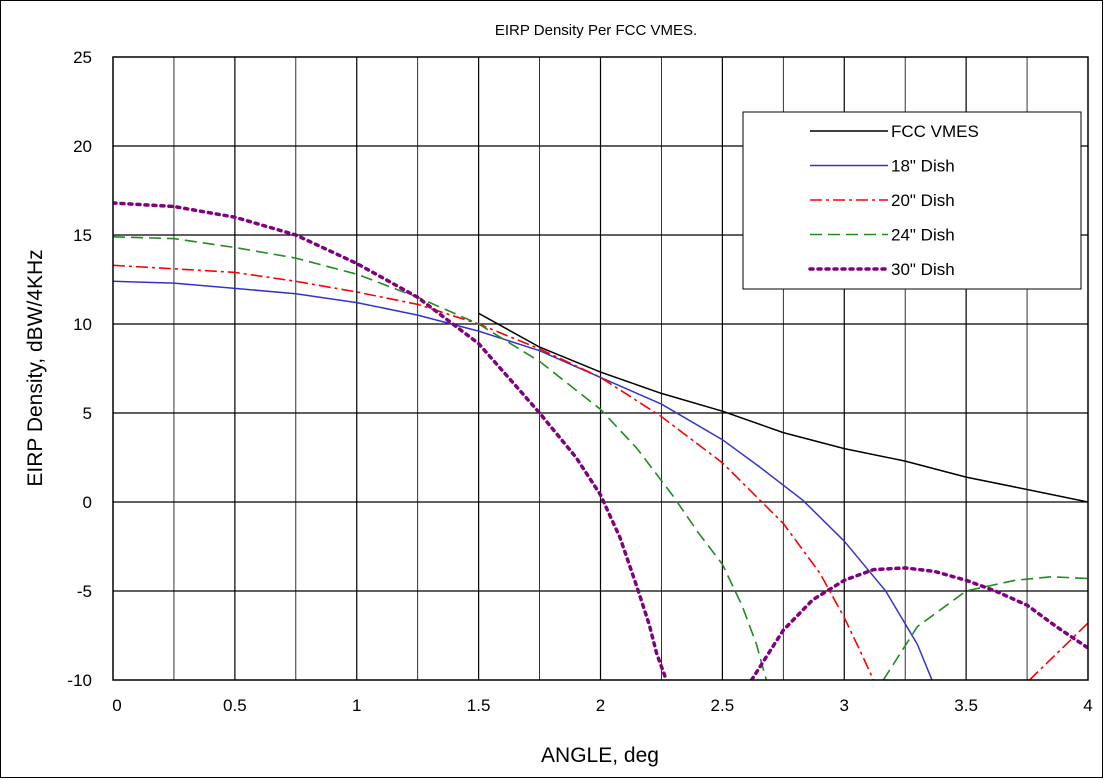 The width and height of the screenshot is (1105, 780). What do you see at coordinates (723, 705) in the screenshot?
I see `x-tick-label: 2.5` at bounding box center [723, 705].